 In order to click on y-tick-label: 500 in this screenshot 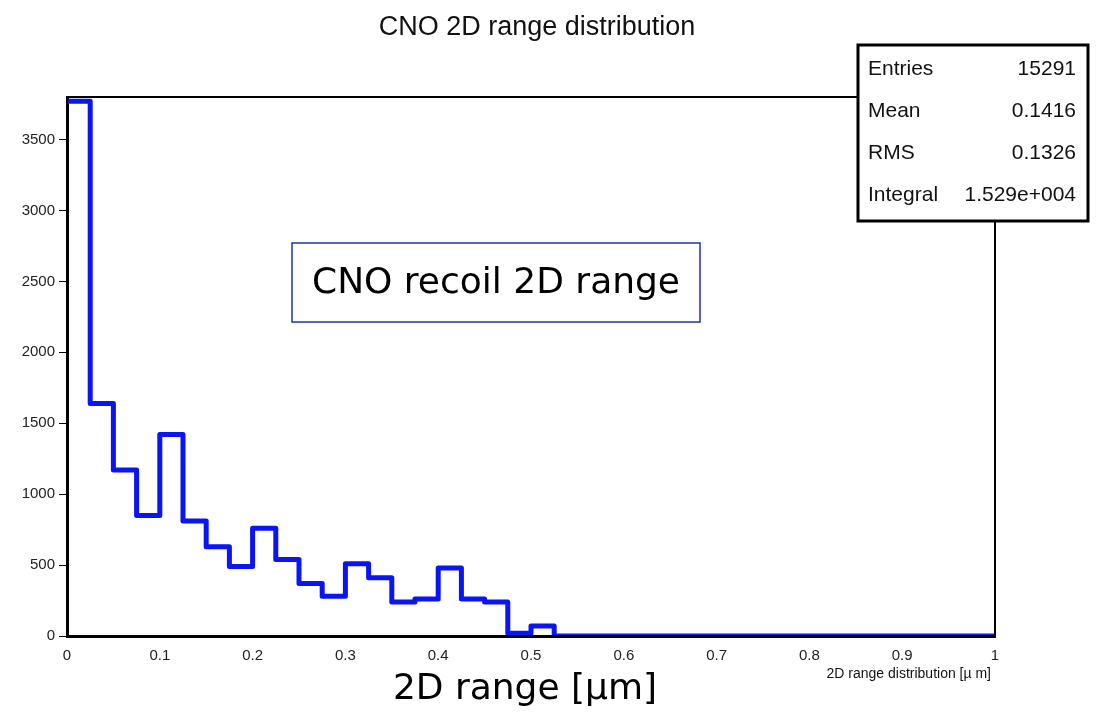, I will do `click(42, 564)`.